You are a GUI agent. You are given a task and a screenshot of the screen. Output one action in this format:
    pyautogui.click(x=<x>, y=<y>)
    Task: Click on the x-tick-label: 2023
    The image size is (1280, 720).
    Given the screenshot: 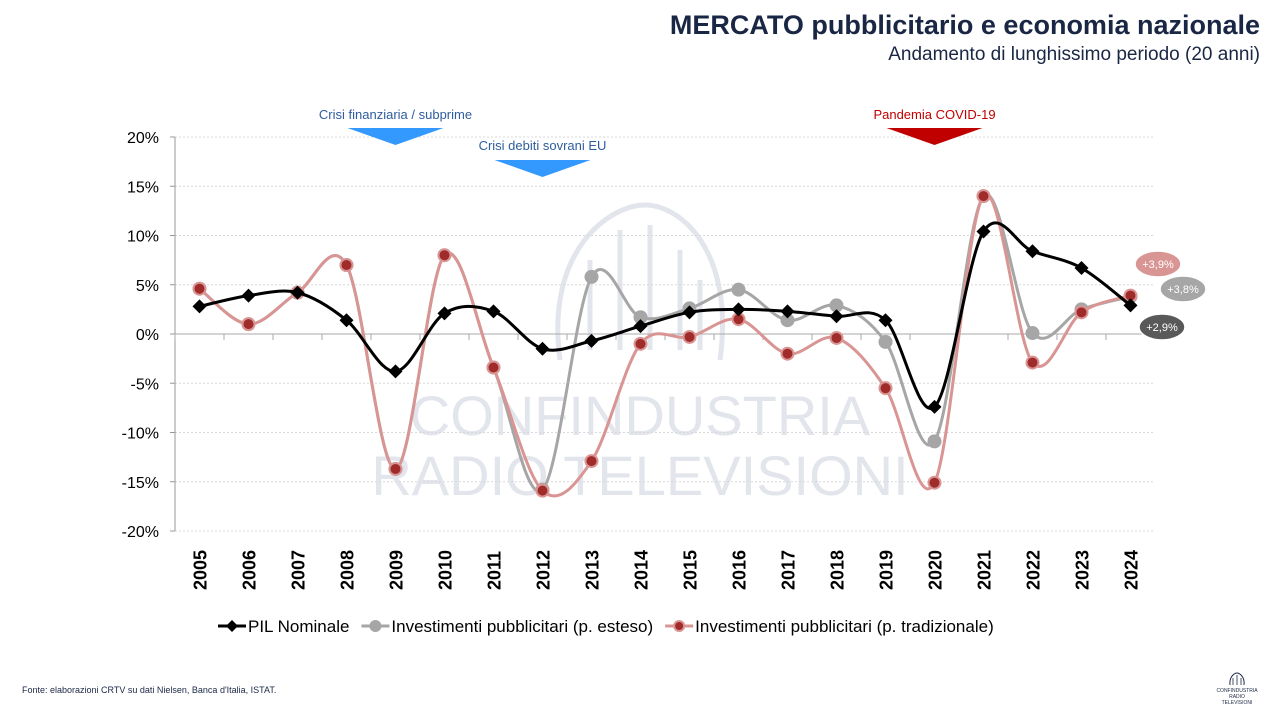 What is the action you would take?
    pyautogui.click(x=1083, y=570)
    